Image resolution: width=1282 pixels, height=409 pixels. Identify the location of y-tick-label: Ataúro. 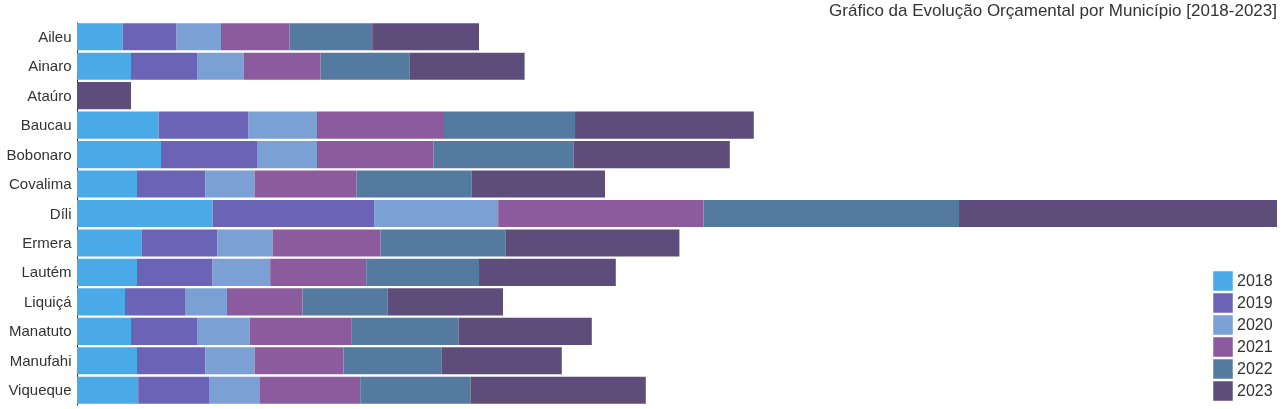
(49, 95).